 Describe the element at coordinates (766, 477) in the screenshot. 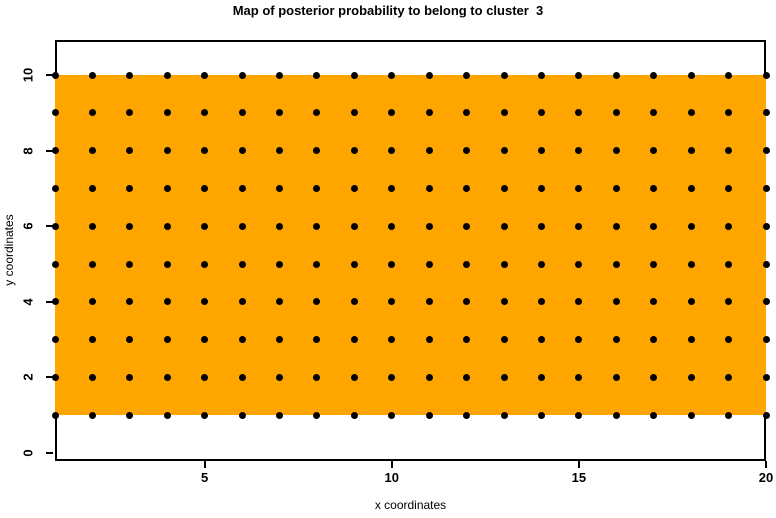

I see `x-axis-tick-label: 20` at that location.